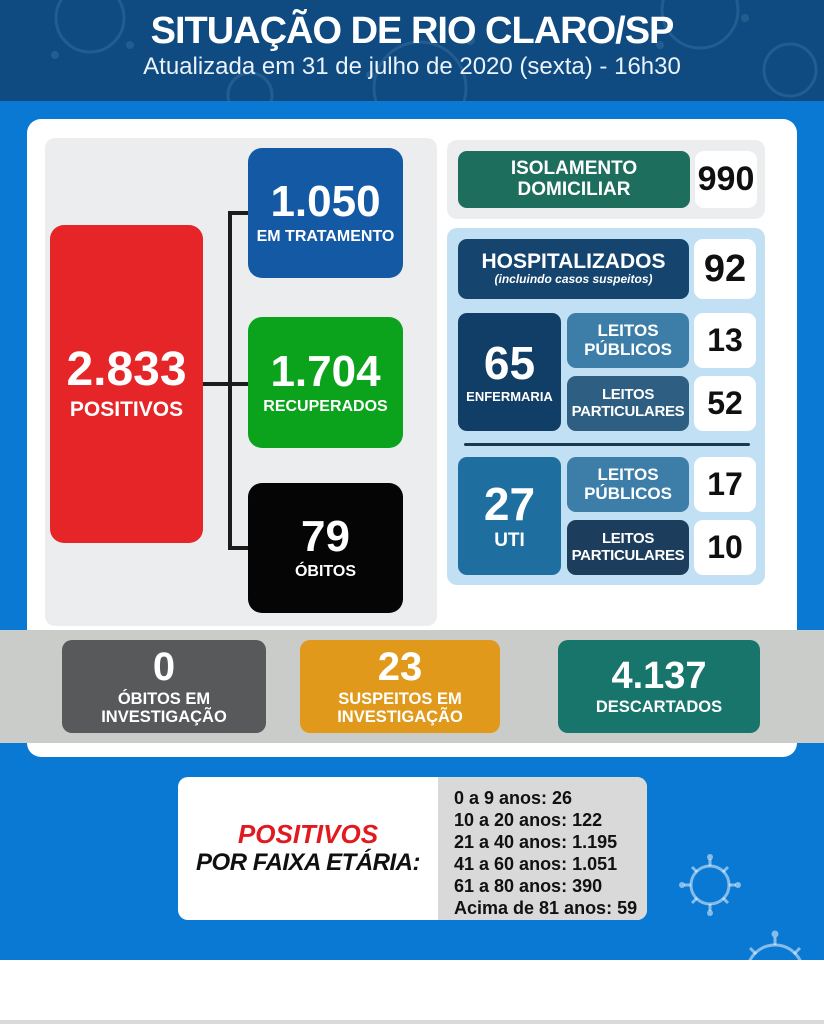  I want to click on uti-leitos-publicos-row: LEITOS PÚBLICOS 17, so click(661, 484).